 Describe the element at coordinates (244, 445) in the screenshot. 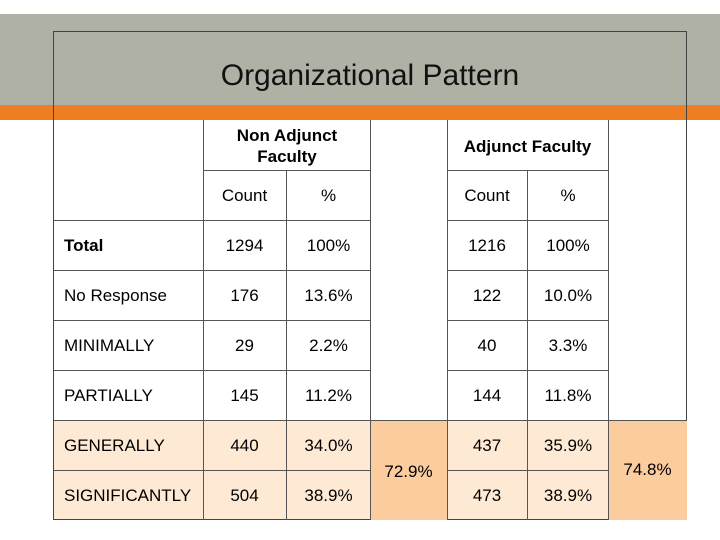

I see `table-cell: 440` at that location.